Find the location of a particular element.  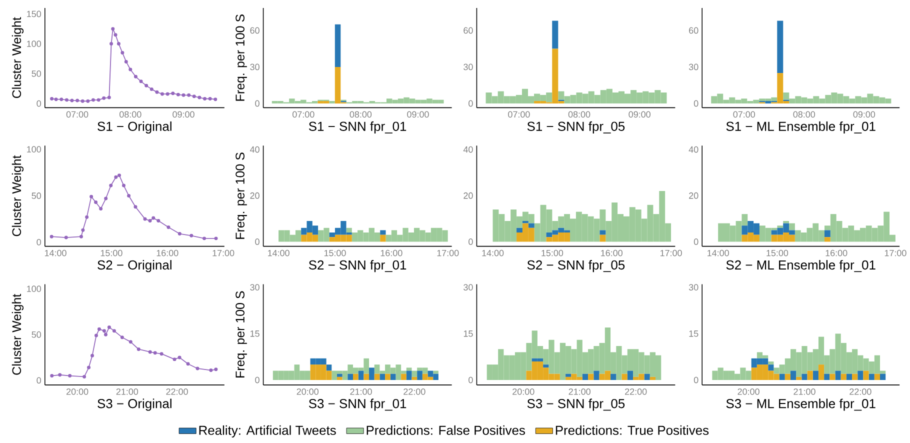

x-axis-title: S3 − SNN fpr_01 is located at coordinates (357, 404).